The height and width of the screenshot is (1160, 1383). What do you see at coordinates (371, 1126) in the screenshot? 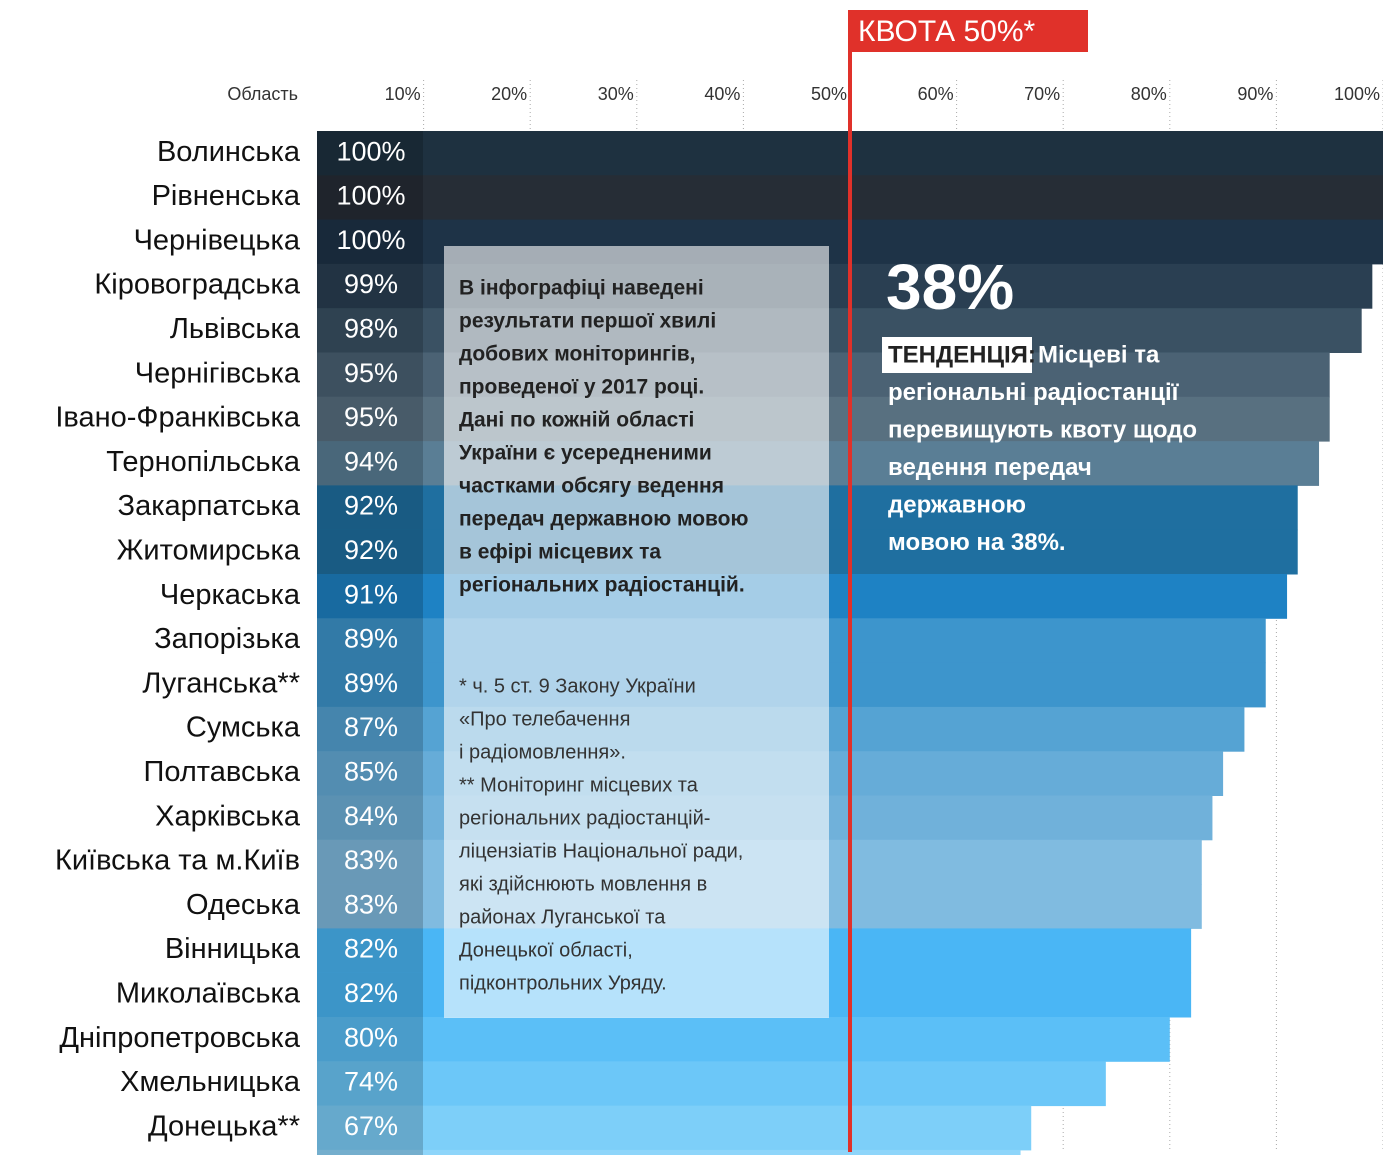
I see `value-label: 67%` at bounding box center [371, 1126].